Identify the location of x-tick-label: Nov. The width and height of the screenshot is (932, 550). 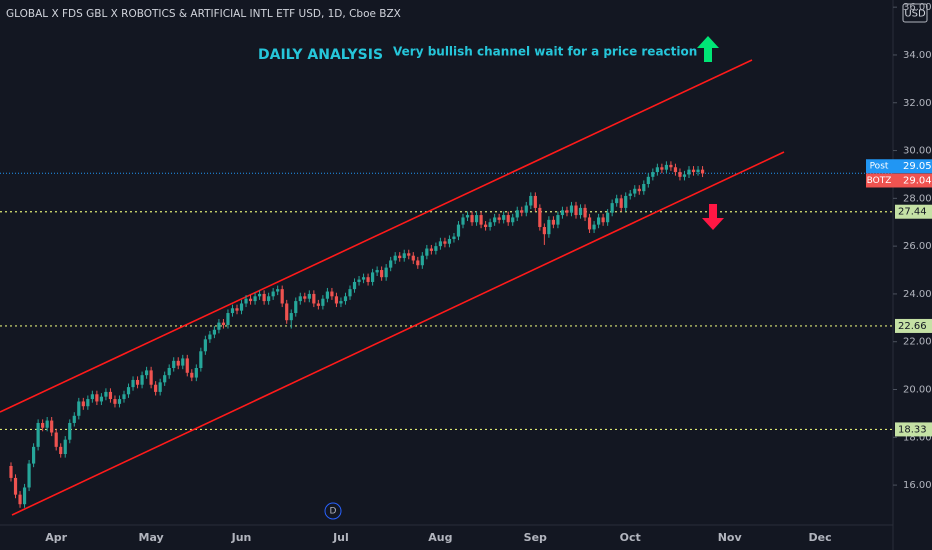
(730, 537).